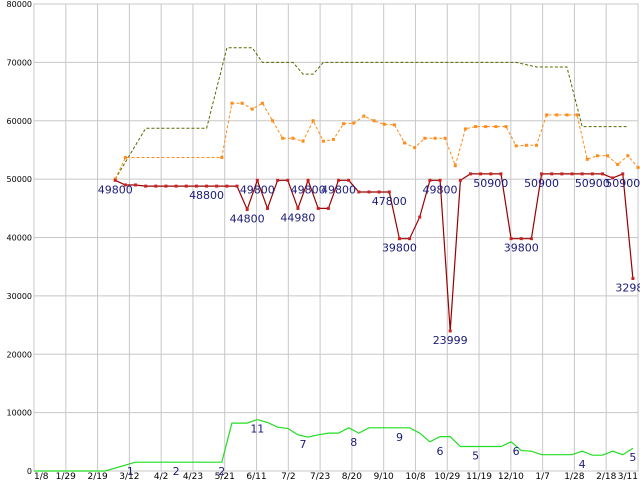 The width and height of the screenshot is (640, 480). What do you see at coordinates (19, 4) in the screenshot?
I see `y-tick-label: 80000` at bounding box center [19, 4].